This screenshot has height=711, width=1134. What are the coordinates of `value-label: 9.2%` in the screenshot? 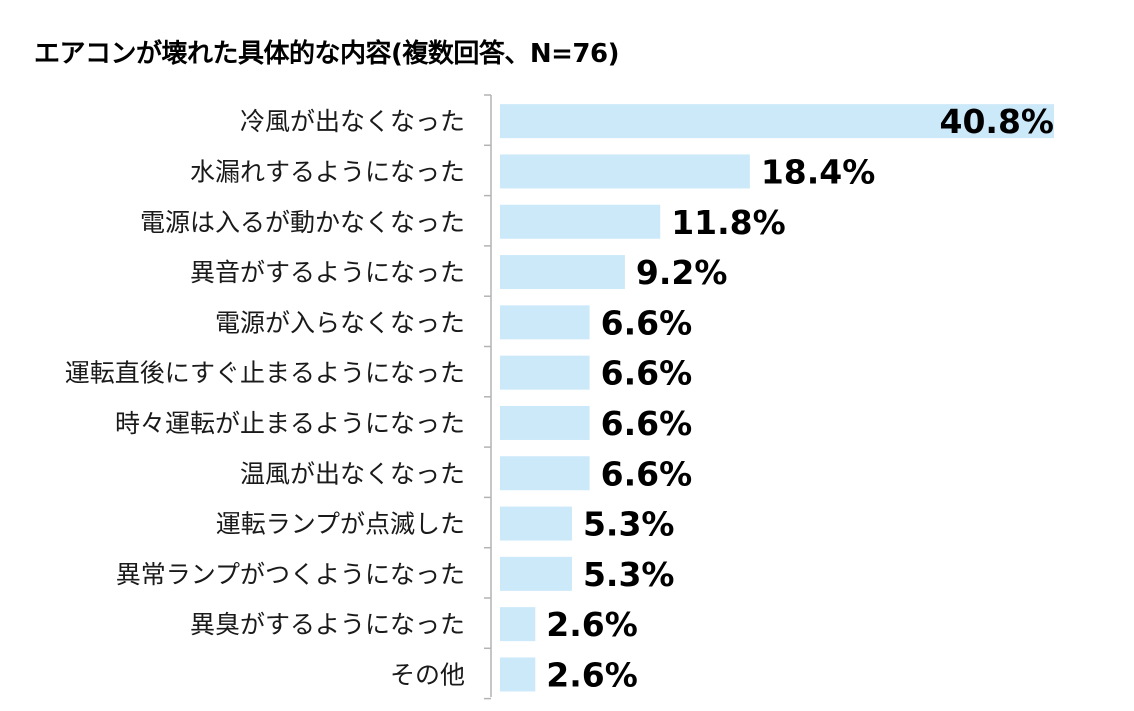 It's located at (682, 272).